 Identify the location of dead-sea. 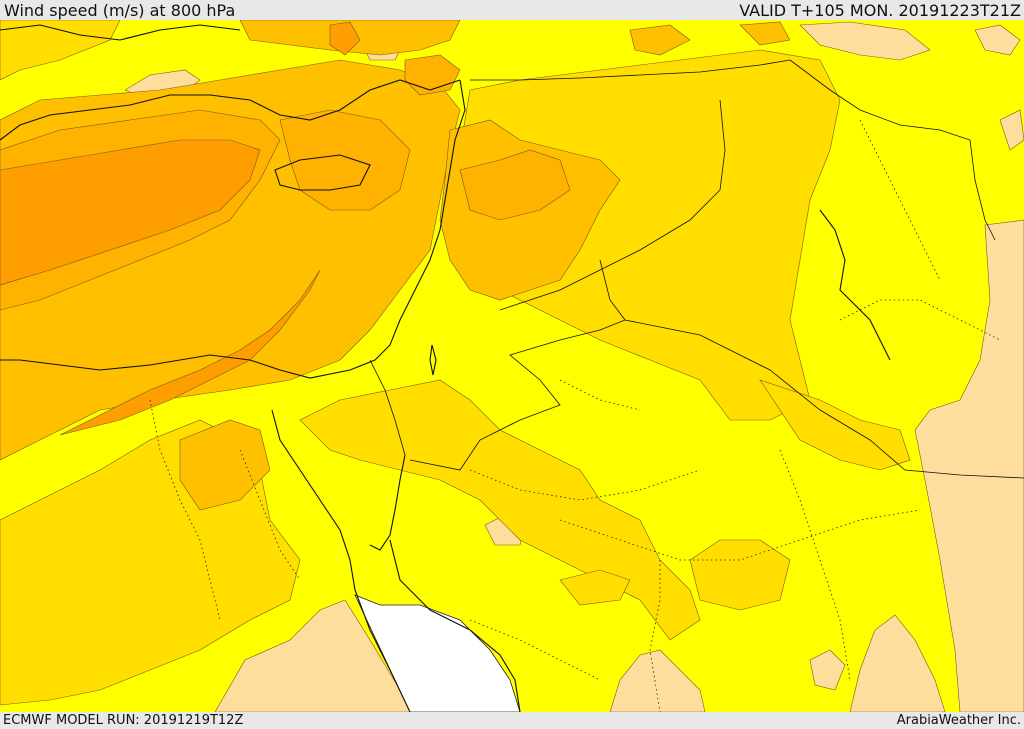
(433, 360).